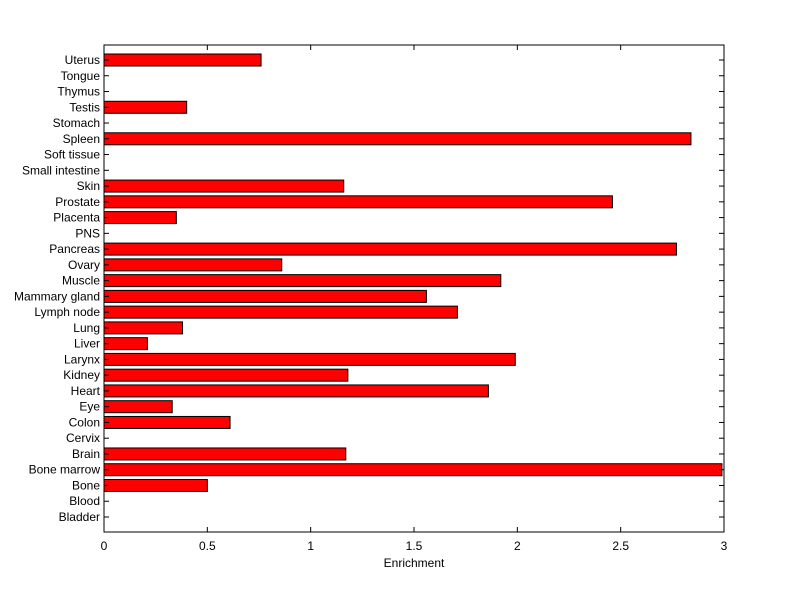 This screenshot has height=599, width=800. I want to click on y-tick-label: Tongue, so click(81, 76).